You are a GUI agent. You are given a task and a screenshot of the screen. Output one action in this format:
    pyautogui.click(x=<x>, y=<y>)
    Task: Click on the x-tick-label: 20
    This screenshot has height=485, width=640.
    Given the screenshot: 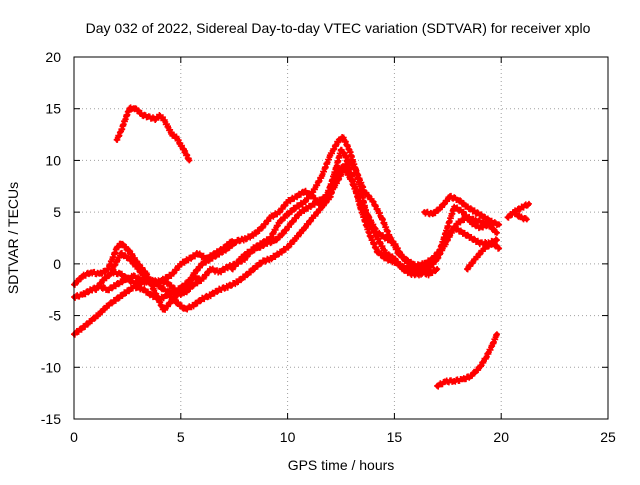 What is the action you would take?
    pyautogui.click(x=501, y=437)
    